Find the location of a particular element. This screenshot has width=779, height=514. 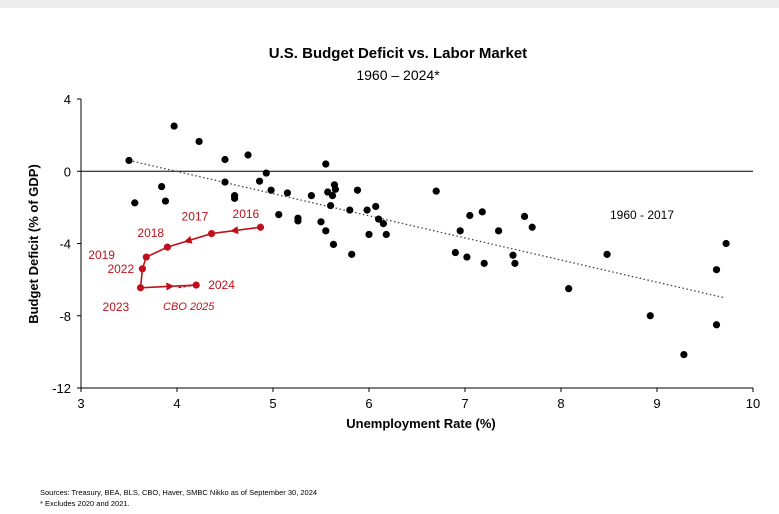

year-label: 2018 is located at coordinates (150, 233).